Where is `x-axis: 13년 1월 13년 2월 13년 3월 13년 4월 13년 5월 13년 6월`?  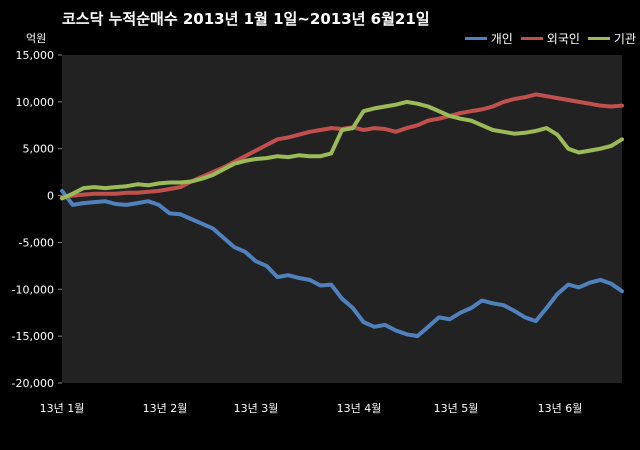 x-axis: 13년 1월 13년 2월 13년 3월 13년 4월 13년 5월 13년 6월 is located at coordinates (311, 408).